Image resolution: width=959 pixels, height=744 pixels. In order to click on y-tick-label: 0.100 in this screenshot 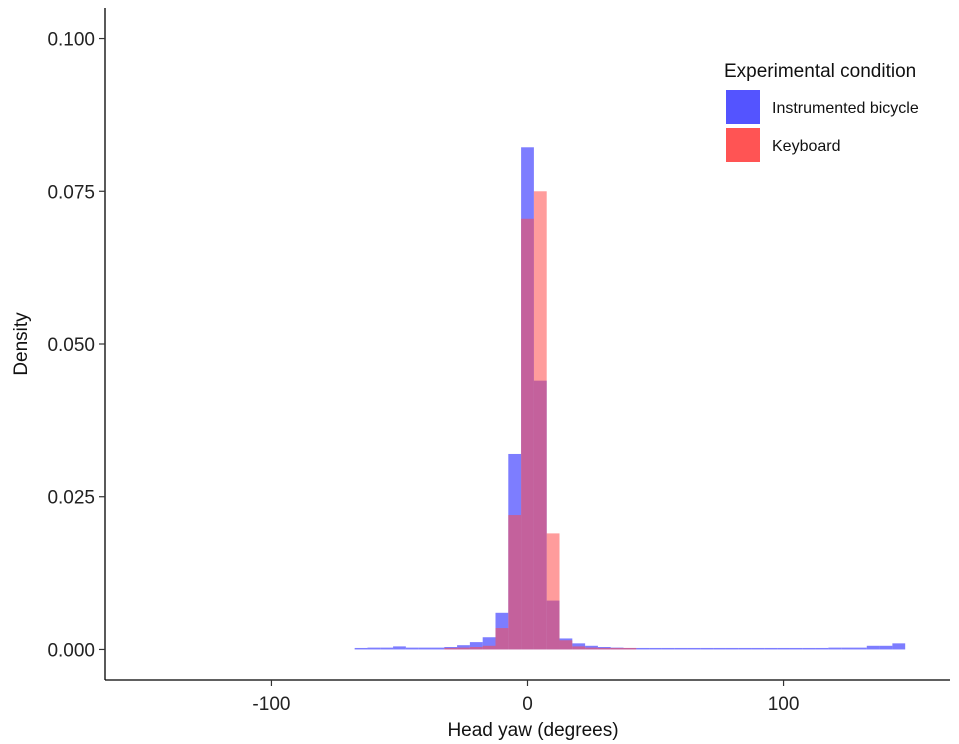, I will do `click(71, 40)`.